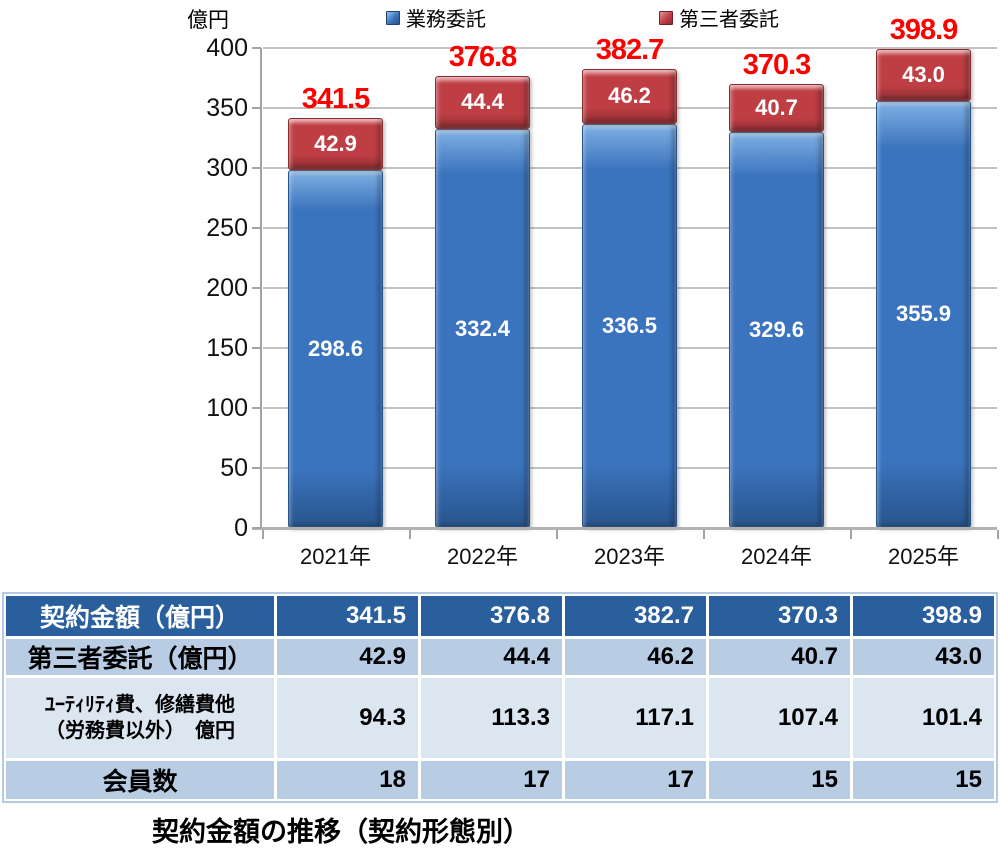 The image size is (1000, 851). What do you see at coordinates (140, 731) in the screenshot?
I see `table-header-line: （労務費以外） 億円` at bounding box center [140, 731].